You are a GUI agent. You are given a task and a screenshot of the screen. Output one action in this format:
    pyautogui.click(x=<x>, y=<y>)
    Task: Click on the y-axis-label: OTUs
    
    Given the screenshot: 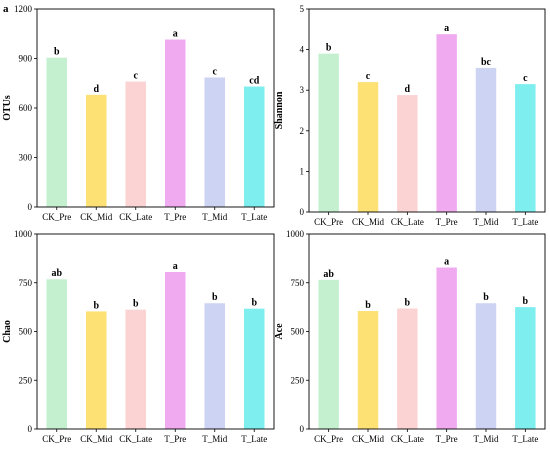 What is the action you would take?
    pyautogui.click(x=7, y=108)
    